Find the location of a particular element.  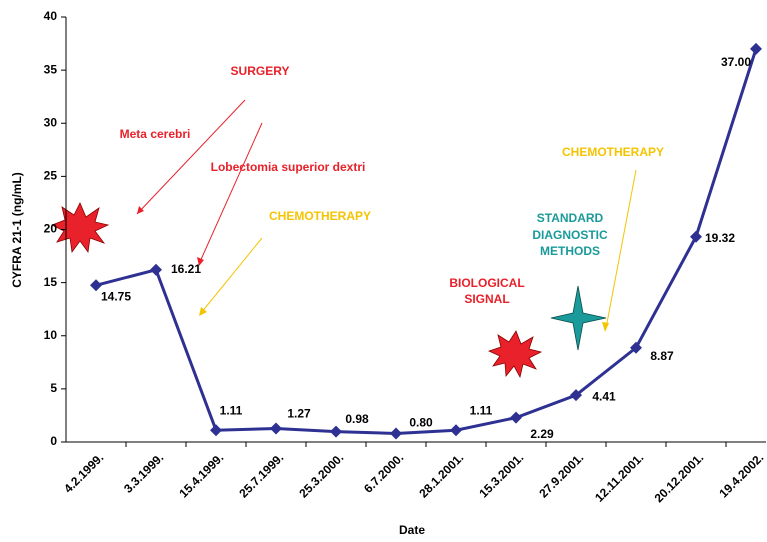

x-tick-label: 25.7.1999. is located at coordinates (261, 475).